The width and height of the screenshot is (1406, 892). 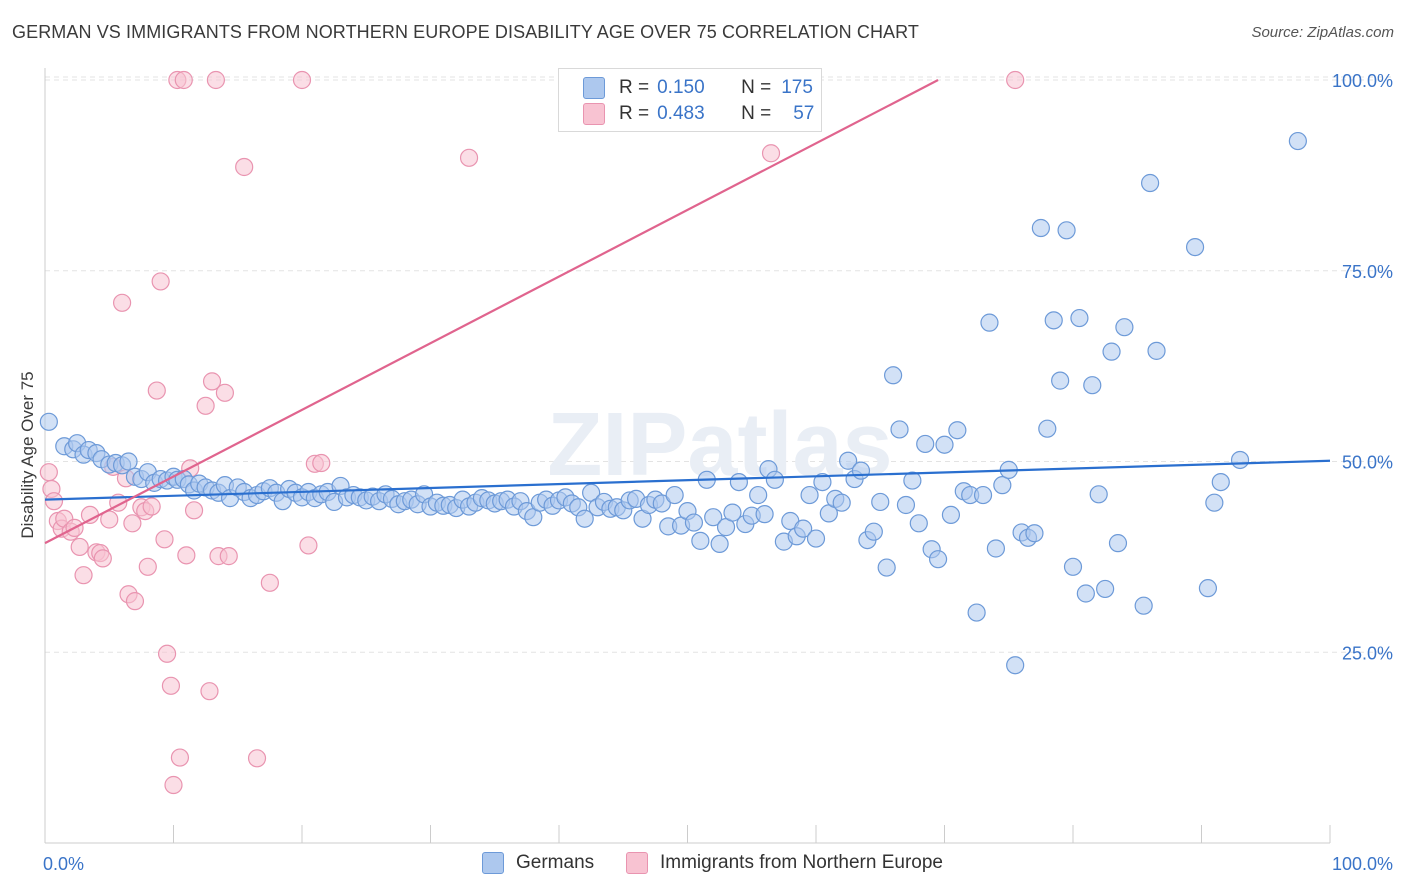 I want to click on y-tick-label: 100.0%, so click(x=1362, y=81).